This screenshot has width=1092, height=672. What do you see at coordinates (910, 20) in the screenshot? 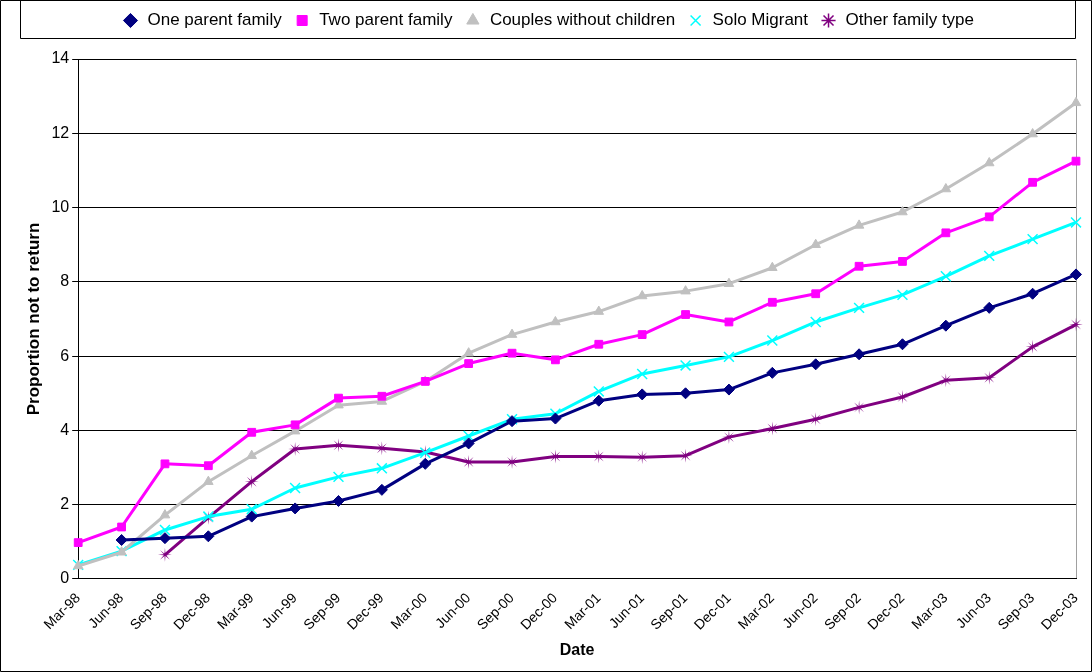
I see `legend-label: Other family type` at bounding box center [910, 20].